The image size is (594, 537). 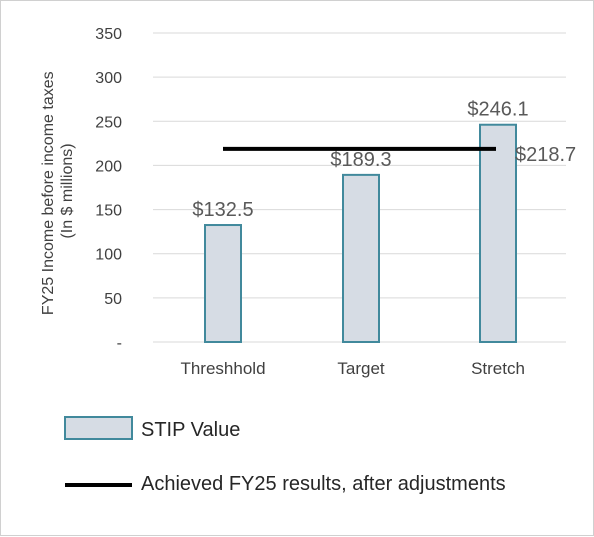 I want to click on bar-data-label: $246.1, so click(x=497, y=110).